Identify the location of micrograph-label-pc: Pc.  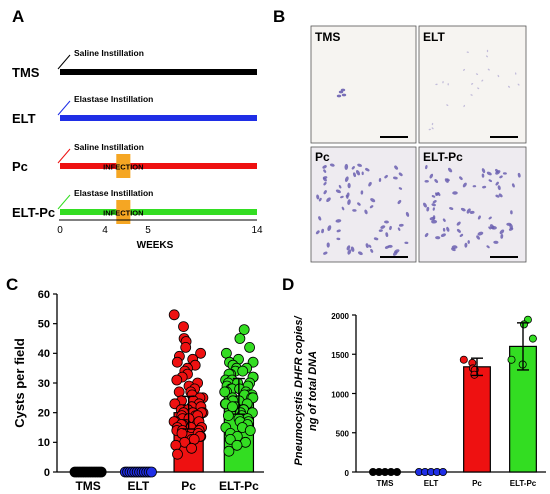
(322, 157).